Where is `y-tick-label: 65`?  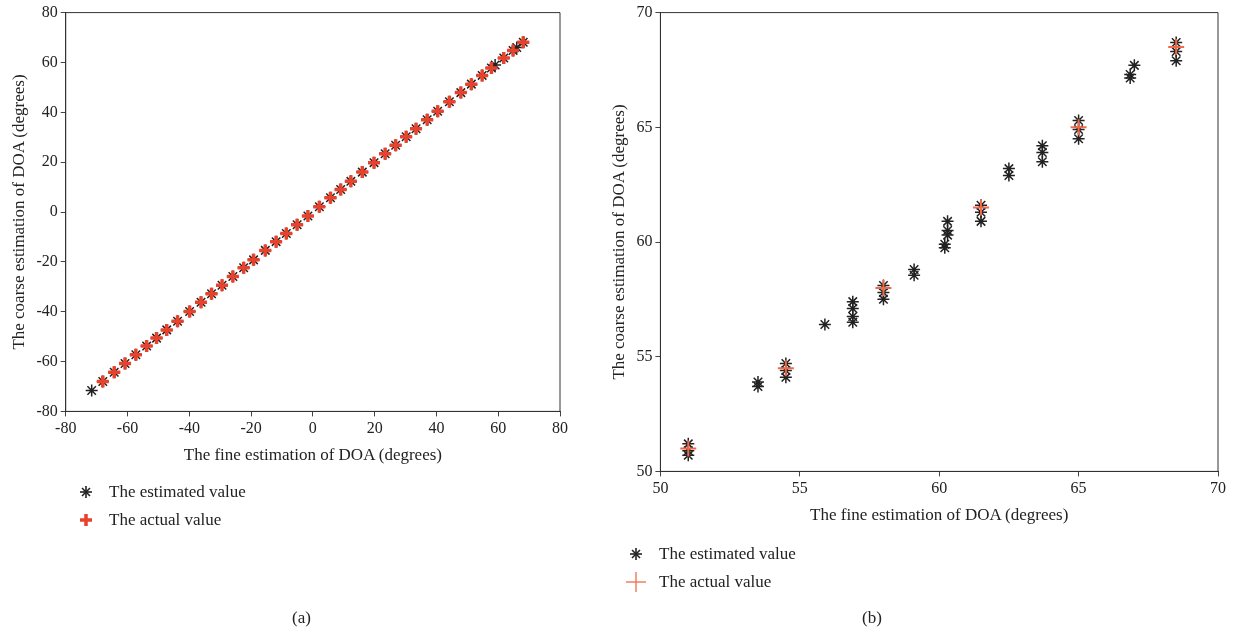 y-tick-label: 65 is located at coordinates (644, 126).